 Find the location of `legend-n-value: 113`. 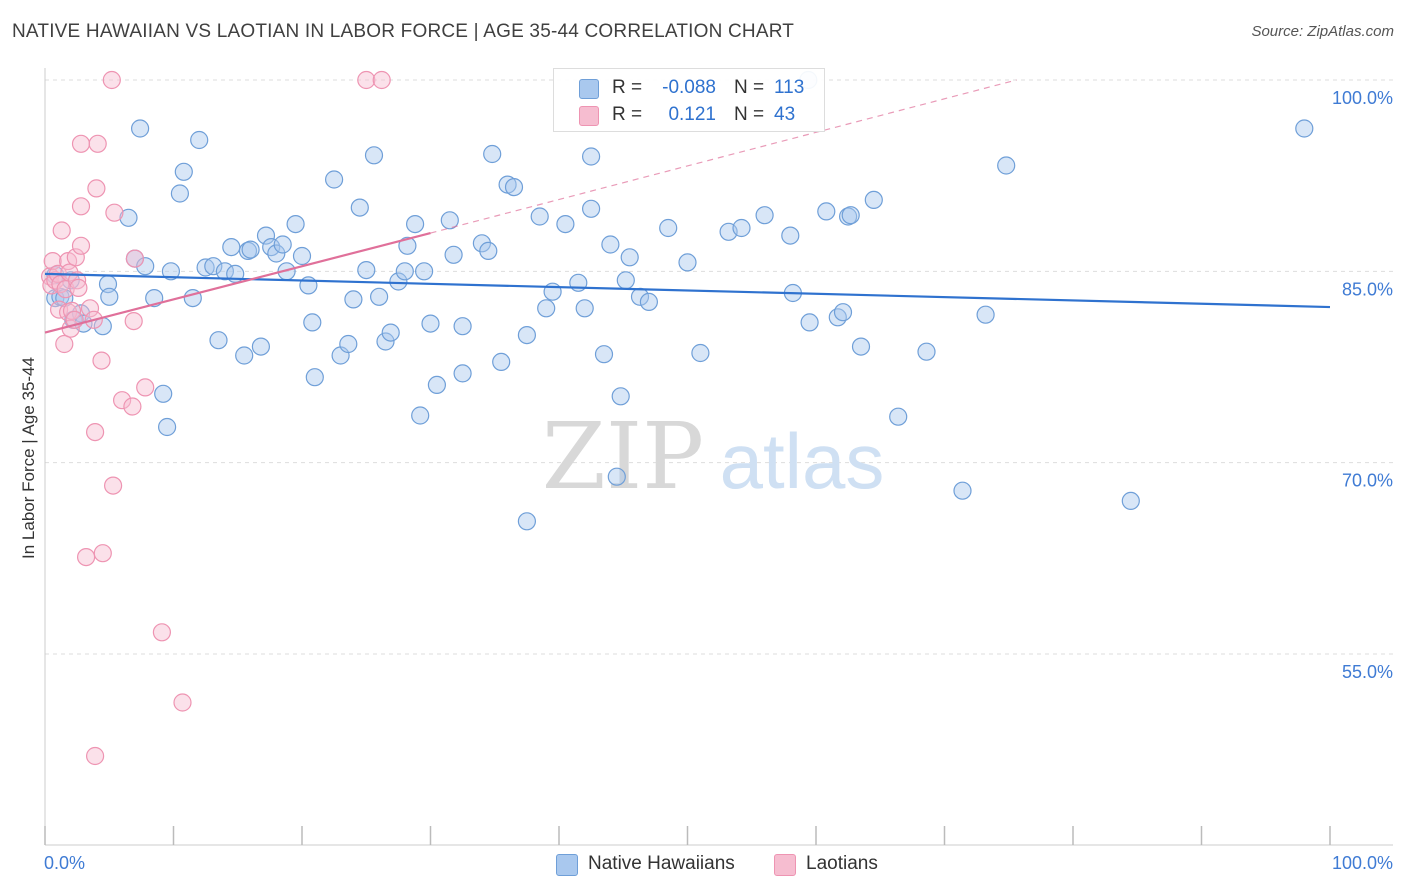

legend-n-value: 113 is located at coordinates (789, 87).